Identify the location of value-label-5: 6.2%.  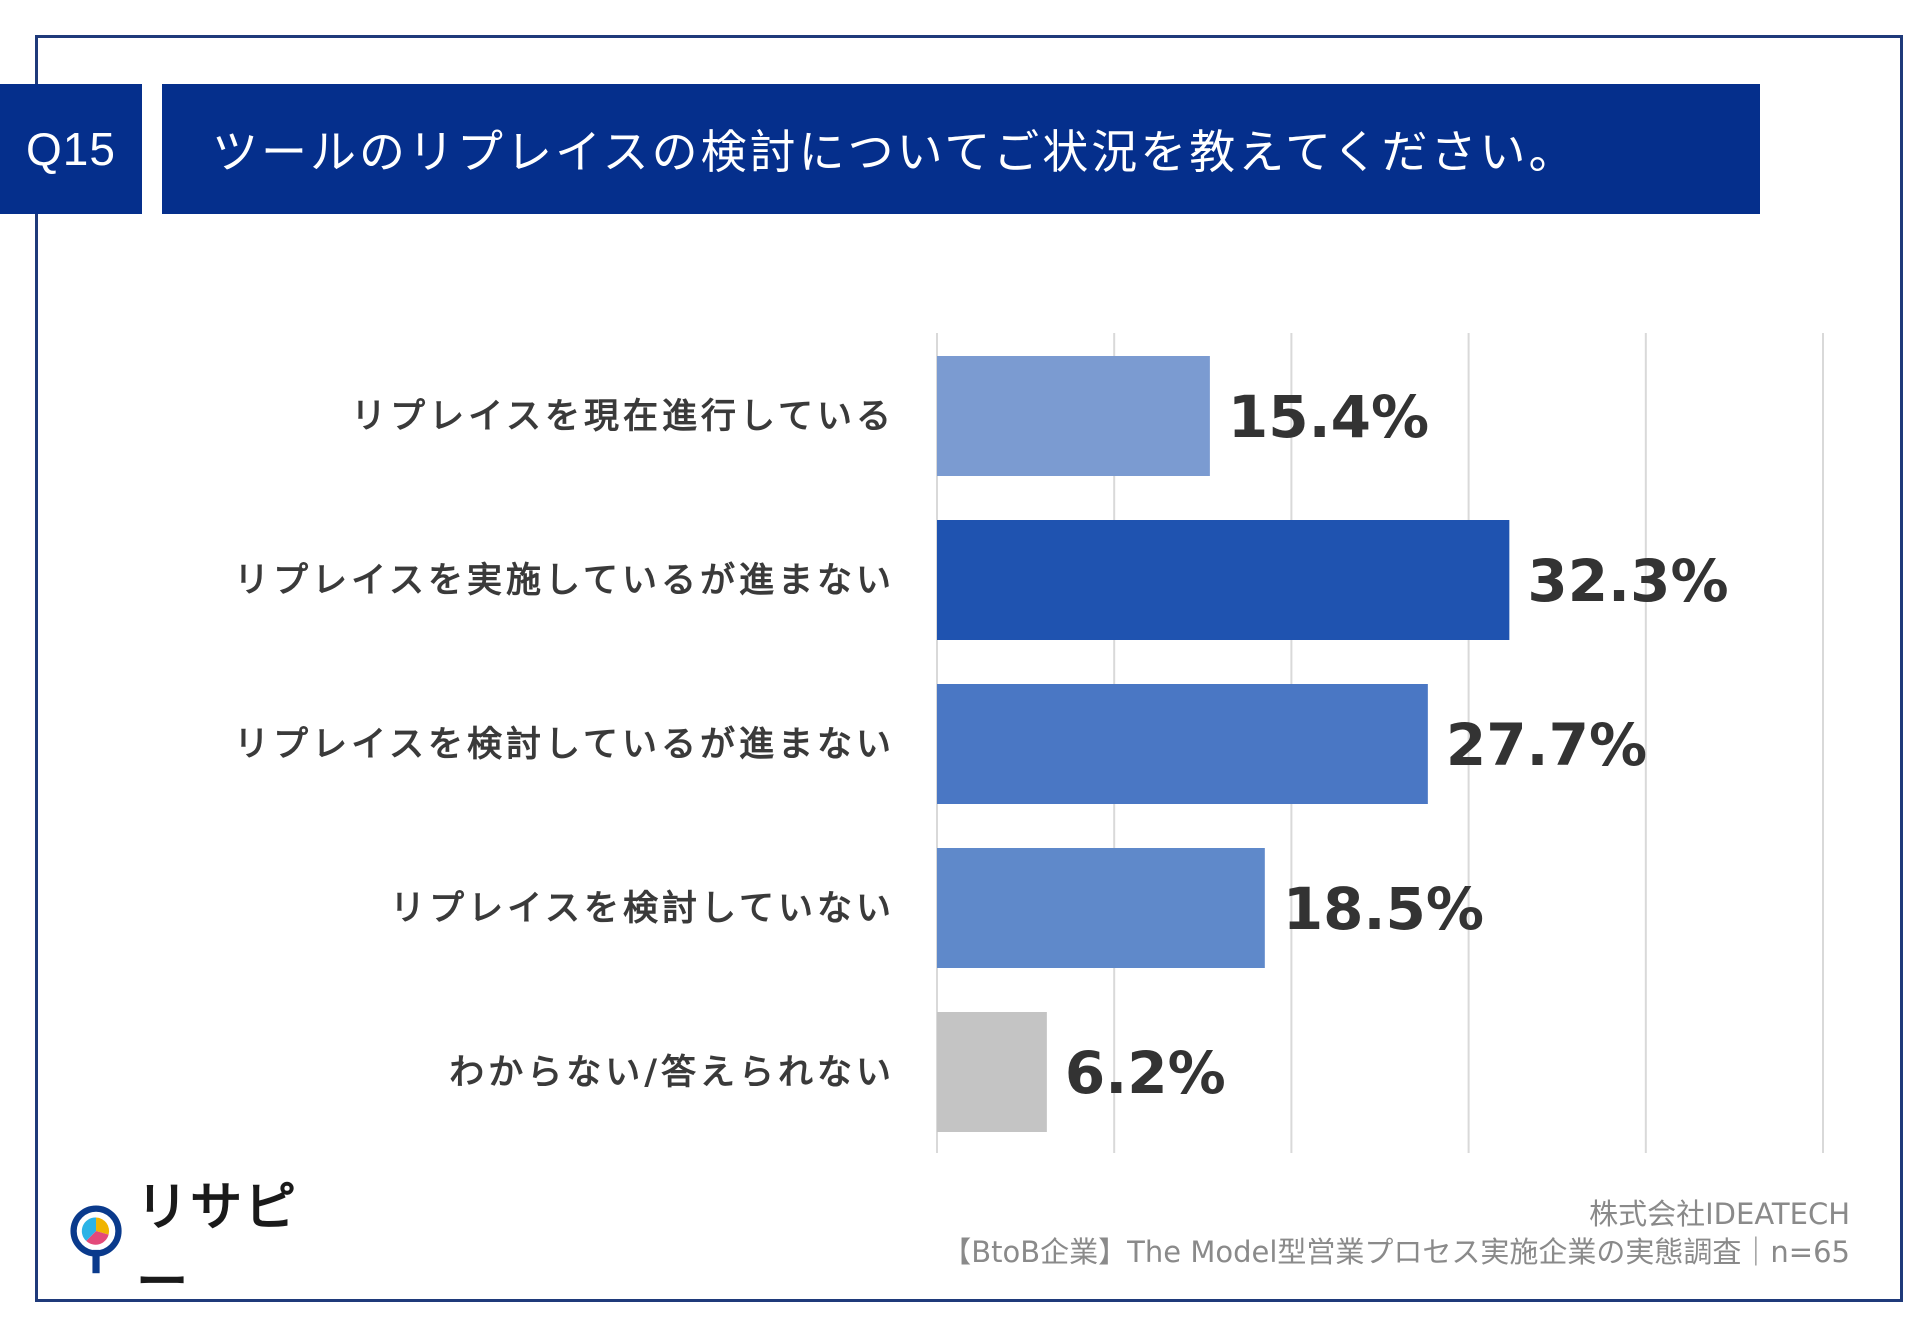
(1145, 1073).